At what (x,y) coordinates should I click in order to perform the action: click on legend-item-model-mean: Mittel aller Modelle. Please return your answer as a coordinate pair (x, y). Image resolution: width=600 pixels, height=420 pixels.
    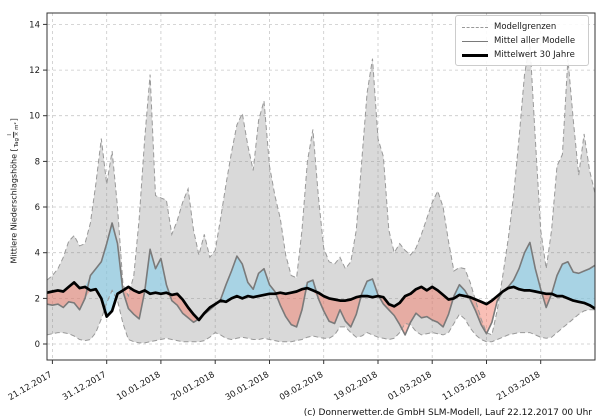
    Looking at the image, I should click on (522, 41).